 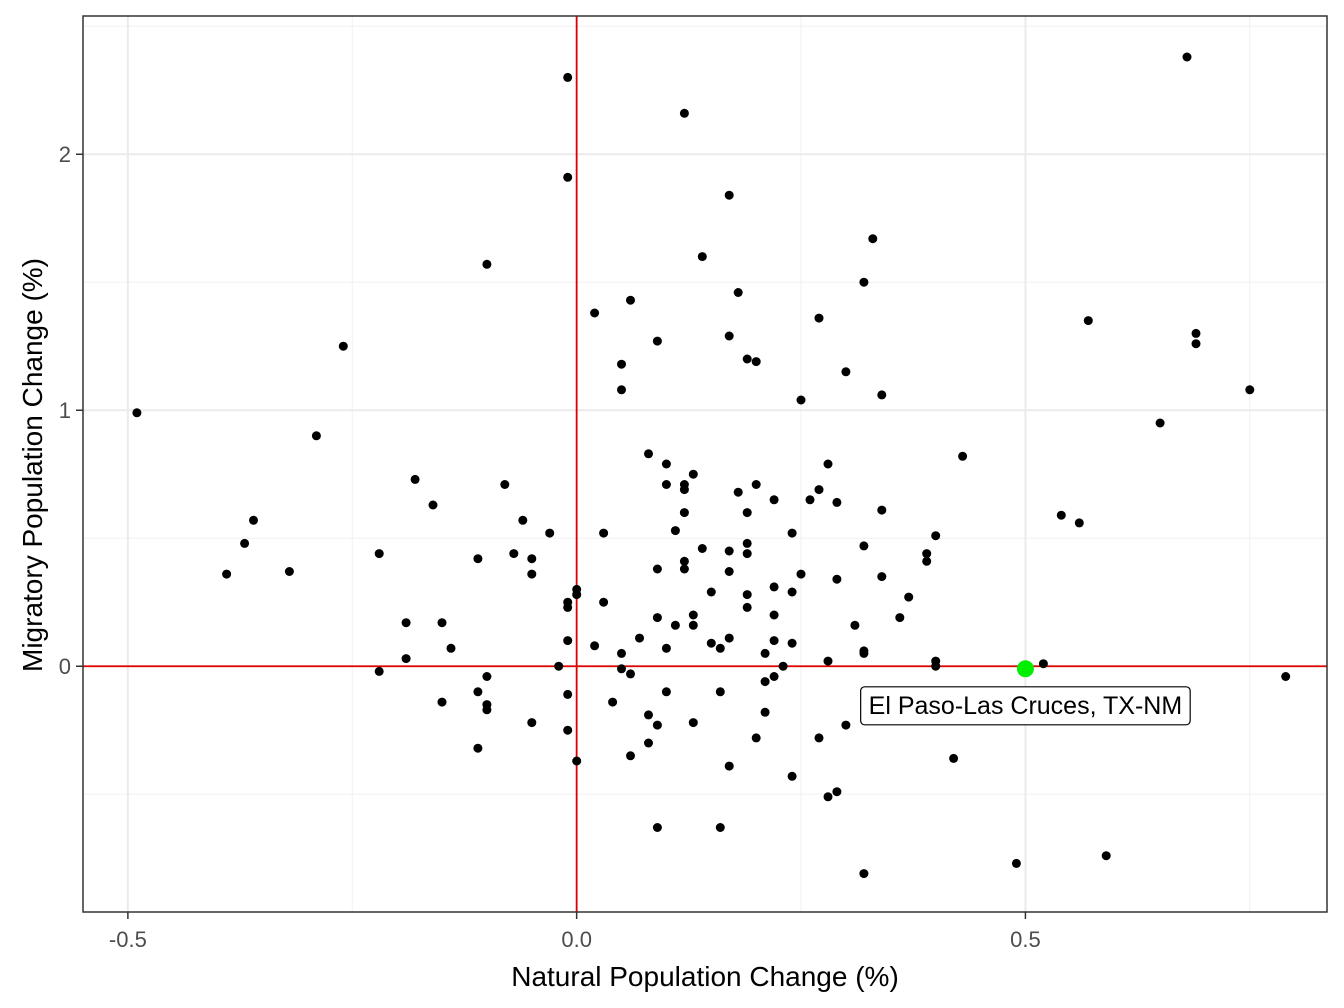 I want to click on x-axis-ticks: -0.5 0.0 0.5, so click(x=575, y=932).